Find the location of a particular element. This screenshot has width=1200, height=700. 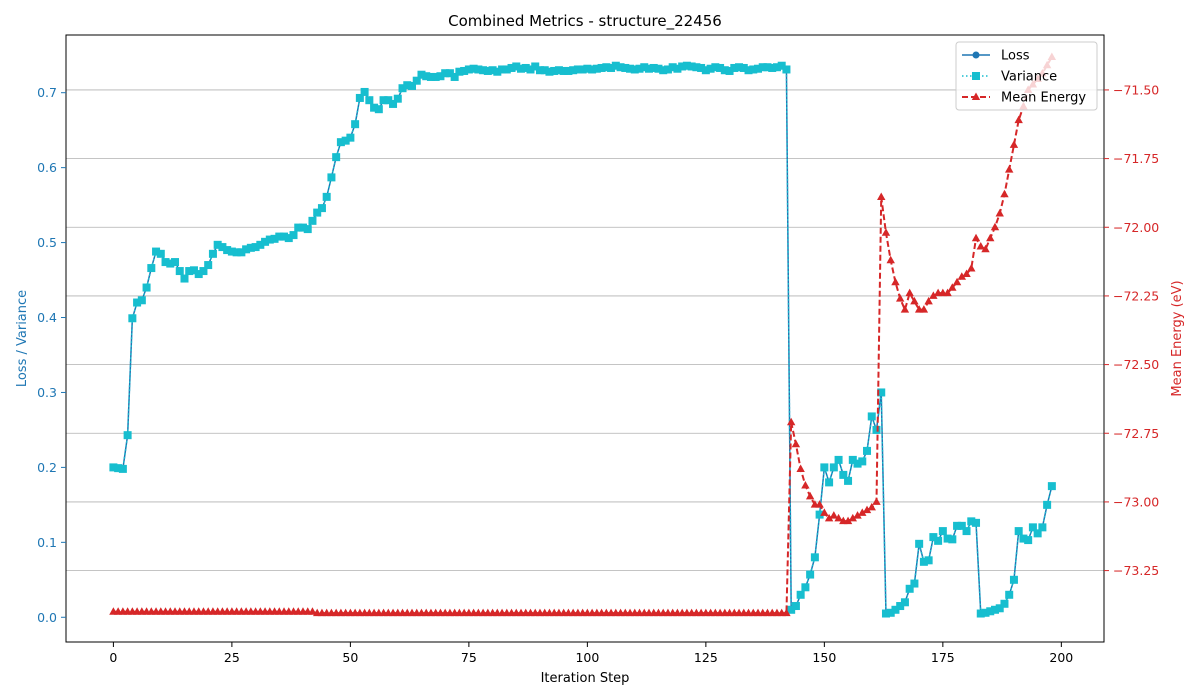

y-left-tick-label: 0.5 is located at coordinates (47, 242).